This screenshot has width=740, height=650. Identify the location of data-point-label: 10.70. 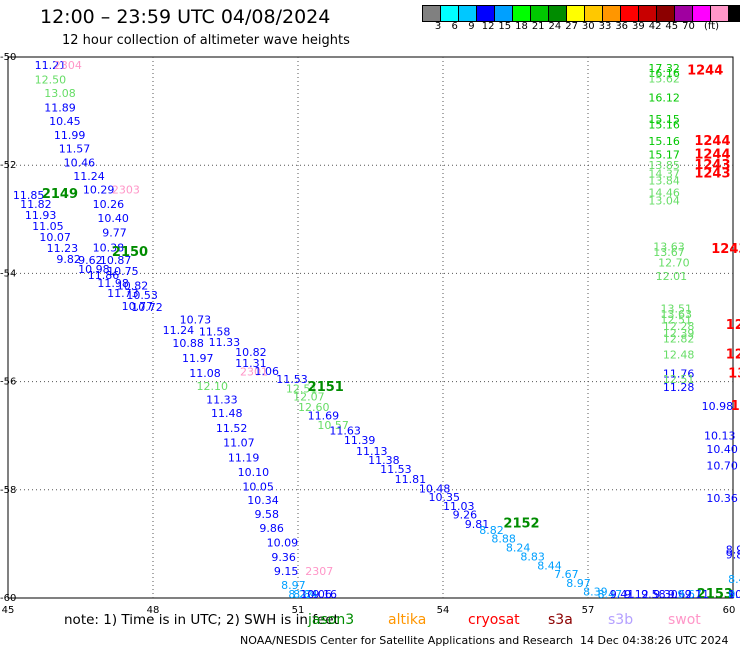
(722, 465).